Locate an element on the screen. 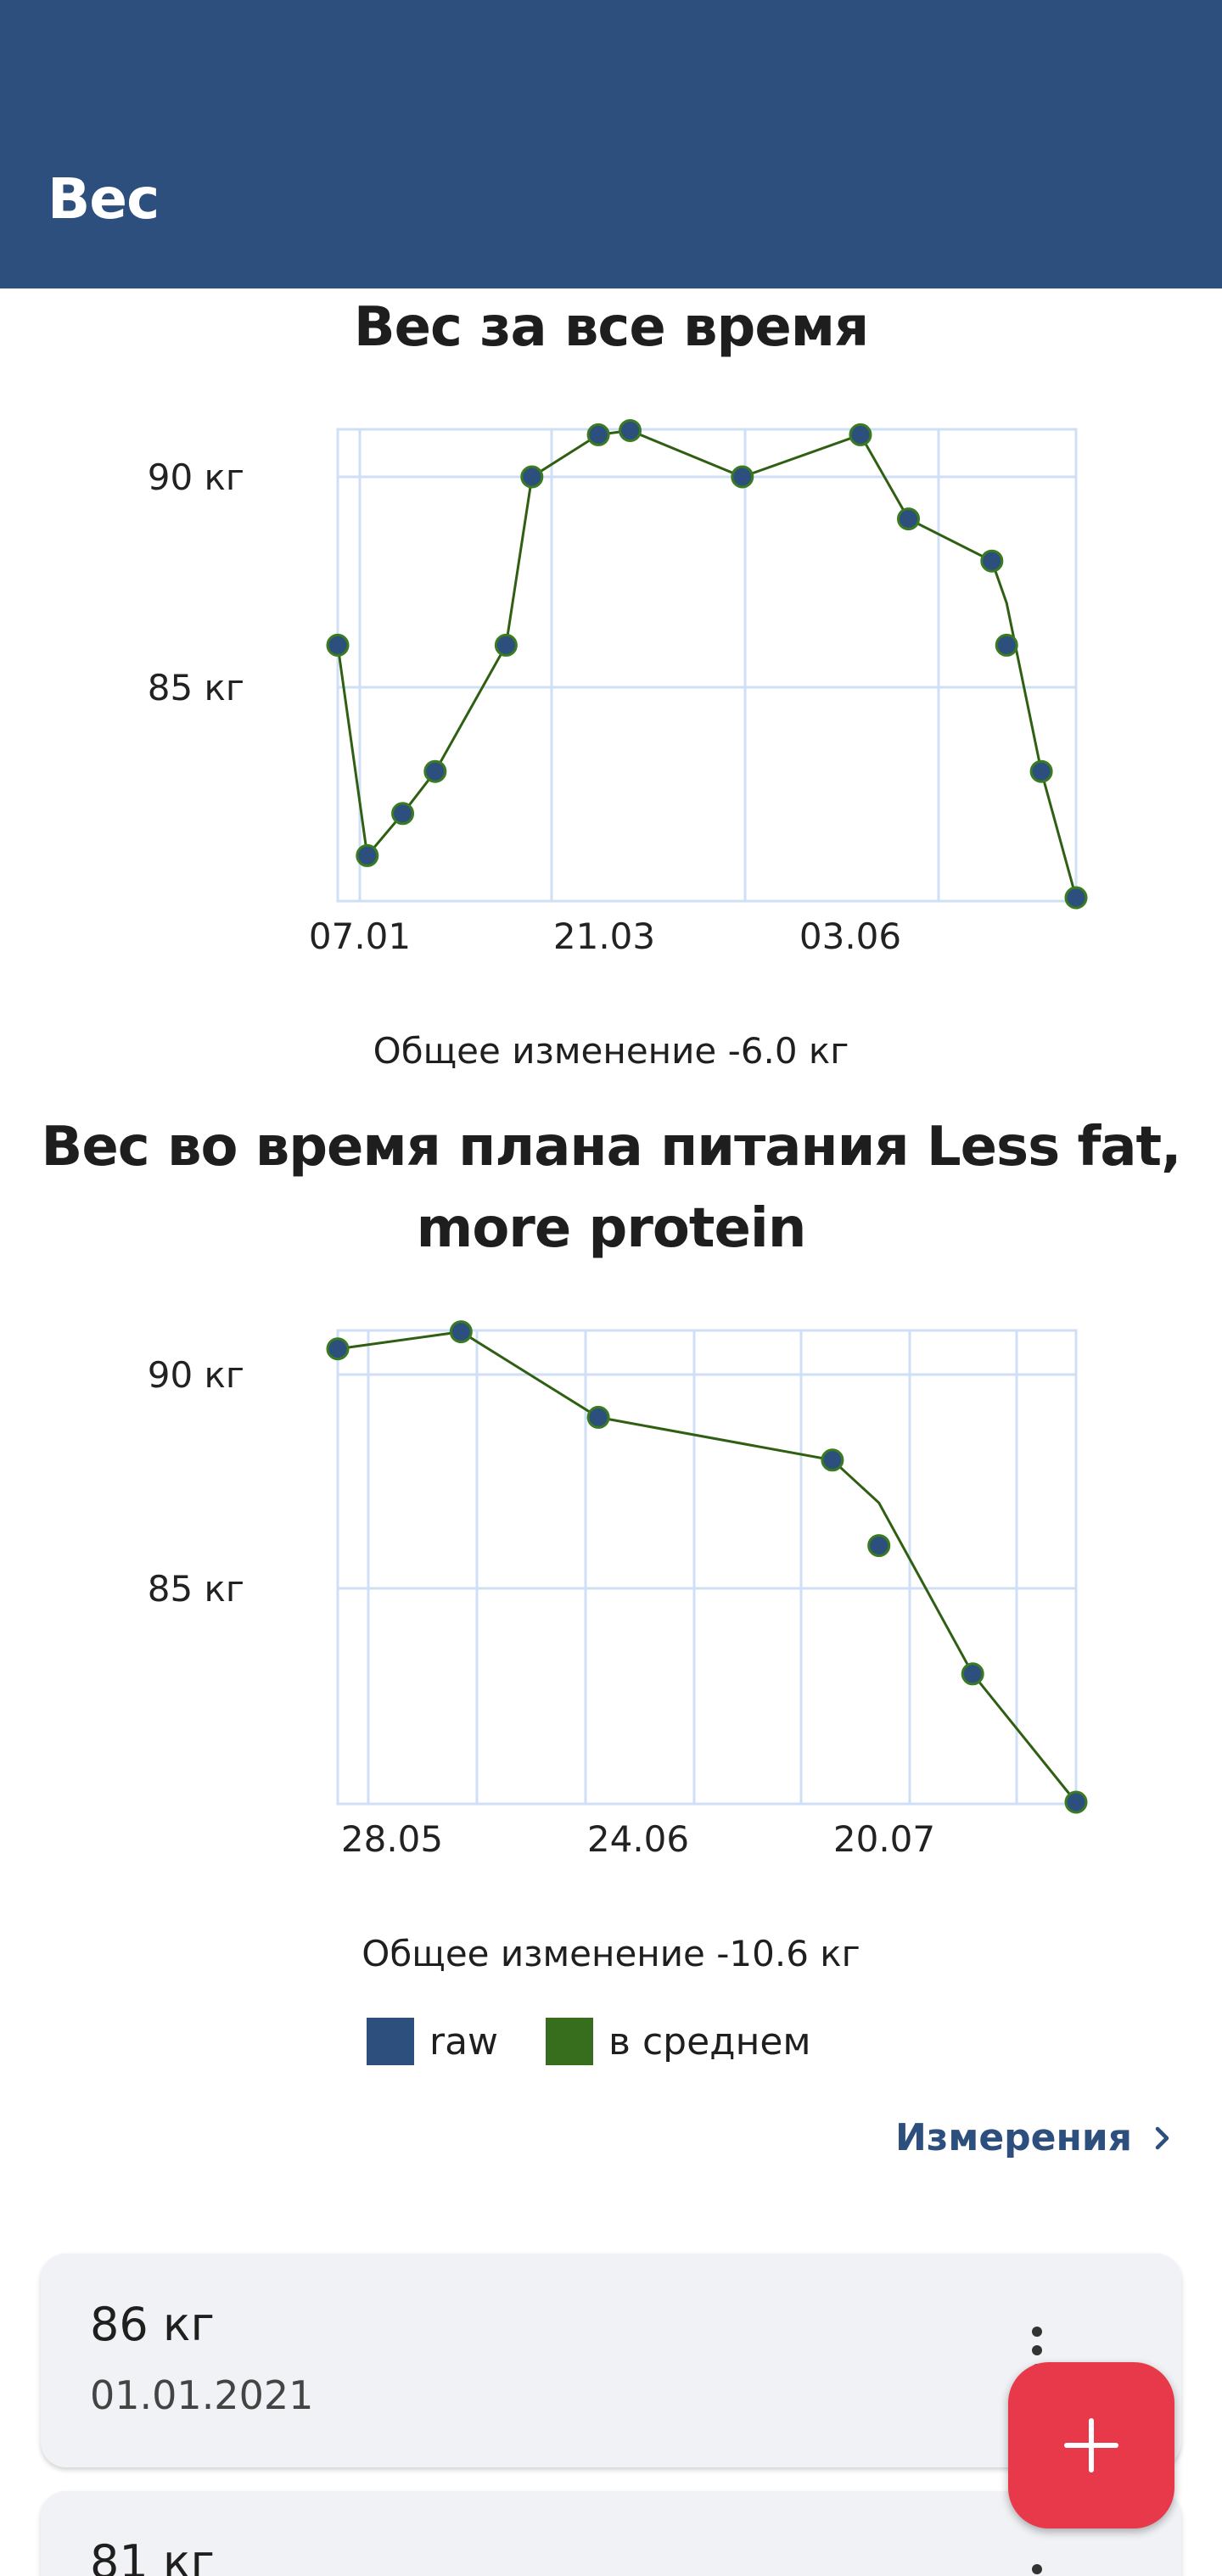 The height and width of the screenshot is (2576, 1222). measurements-link: Измерения is located at coordinates (1034, 2137).